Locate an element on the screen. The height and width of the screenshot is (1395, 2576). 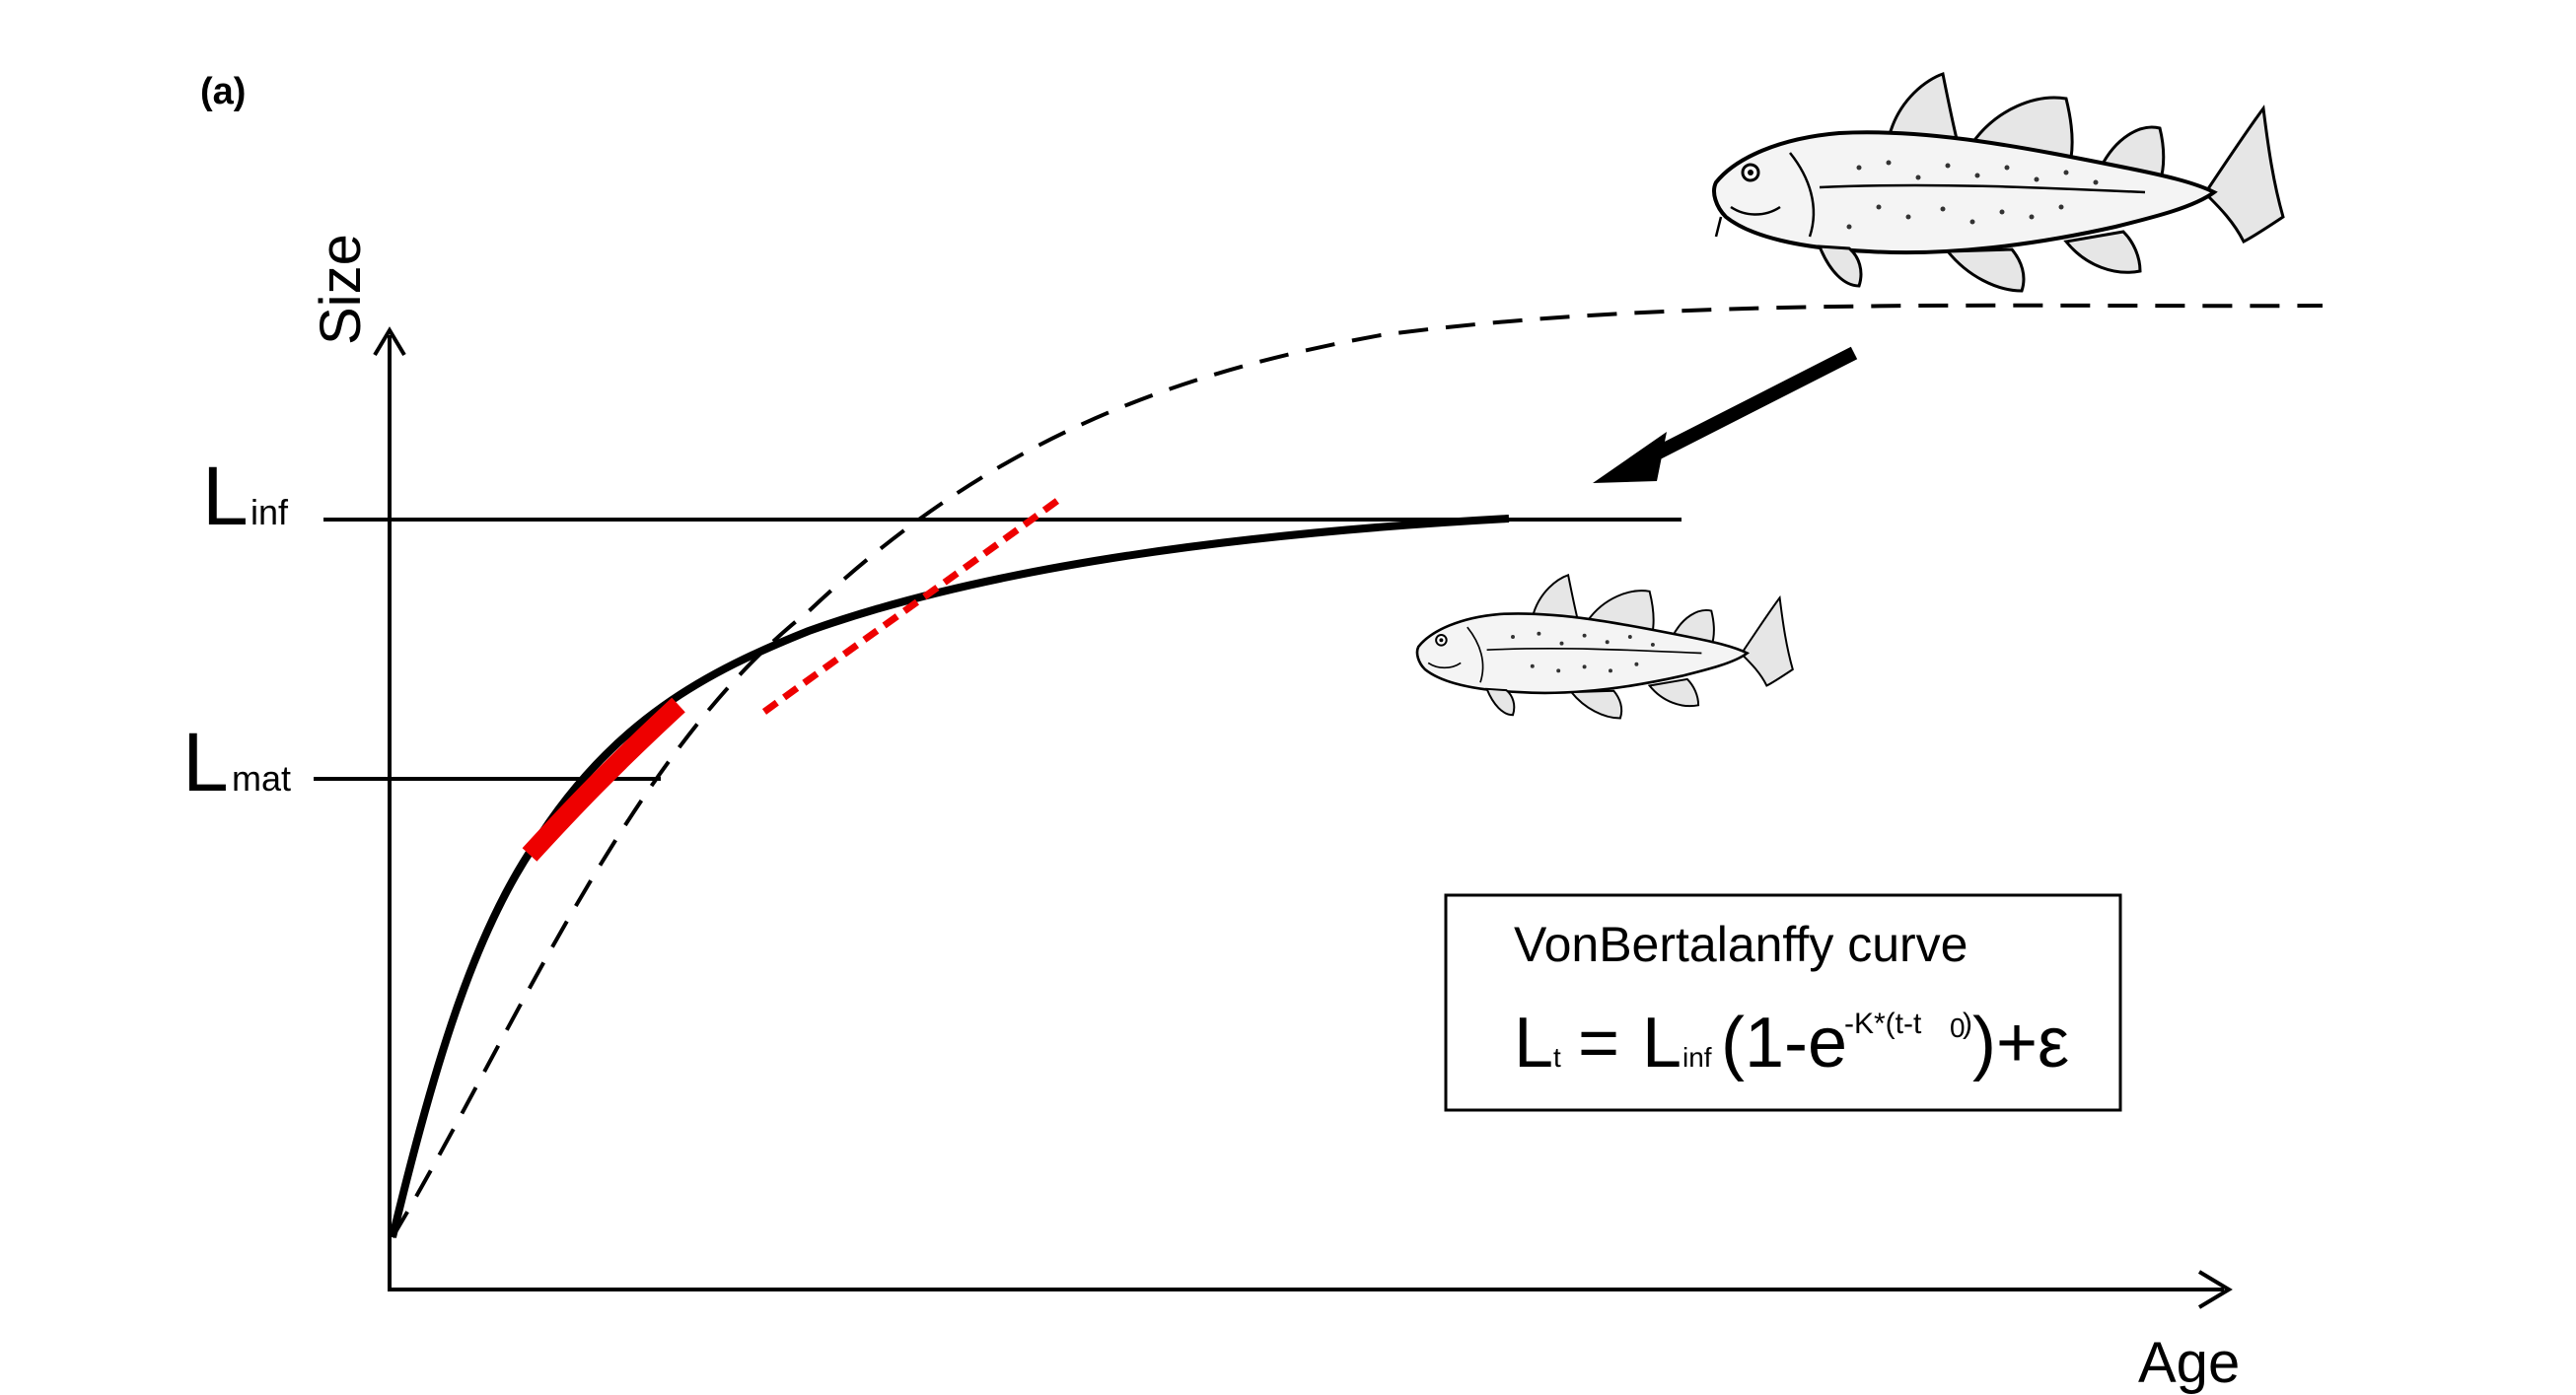
eq-exponent-close: ) is located at coordinates (1967, 1024).